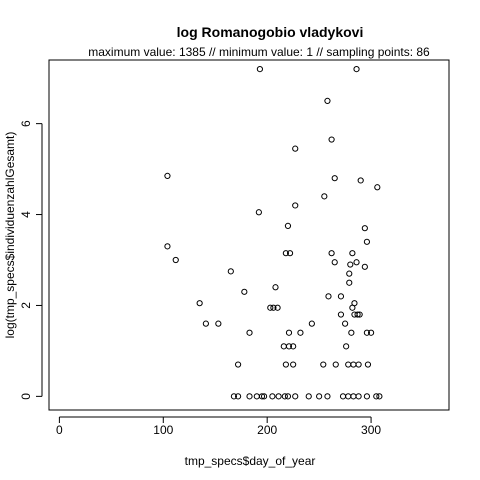 Image resolution: width=480 pixels, height=480 pixels. I want to click on x-tick-label: 0, so click(59, 430).